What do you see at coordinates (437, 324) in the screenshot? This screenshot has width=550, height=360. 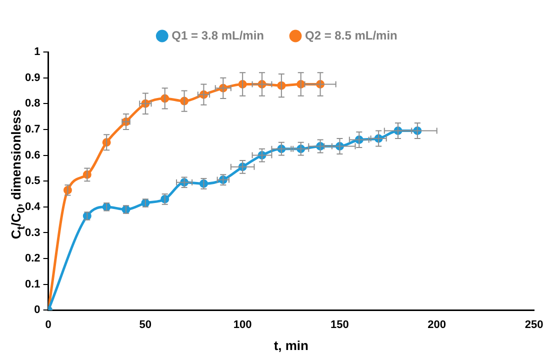 I see `x-tick-label: 200` at bounding box center [437, 324].